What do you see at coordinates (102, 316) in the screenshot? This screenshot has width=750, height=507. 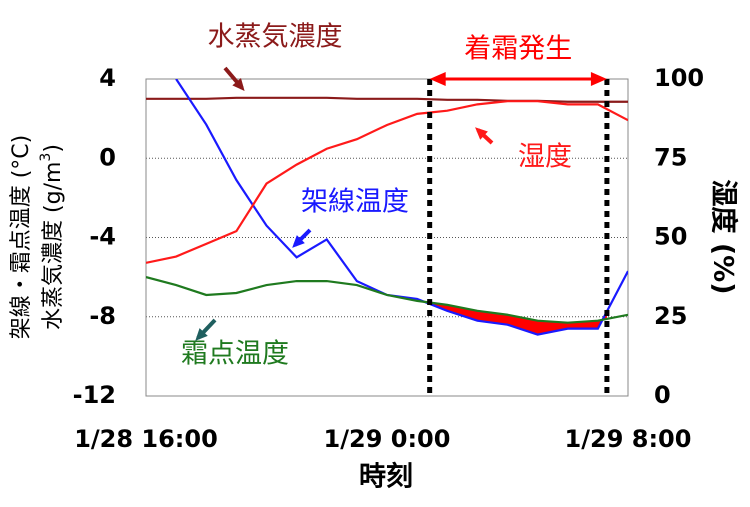 I see `y-tick-label: -8` at bounding box center [102, 316].